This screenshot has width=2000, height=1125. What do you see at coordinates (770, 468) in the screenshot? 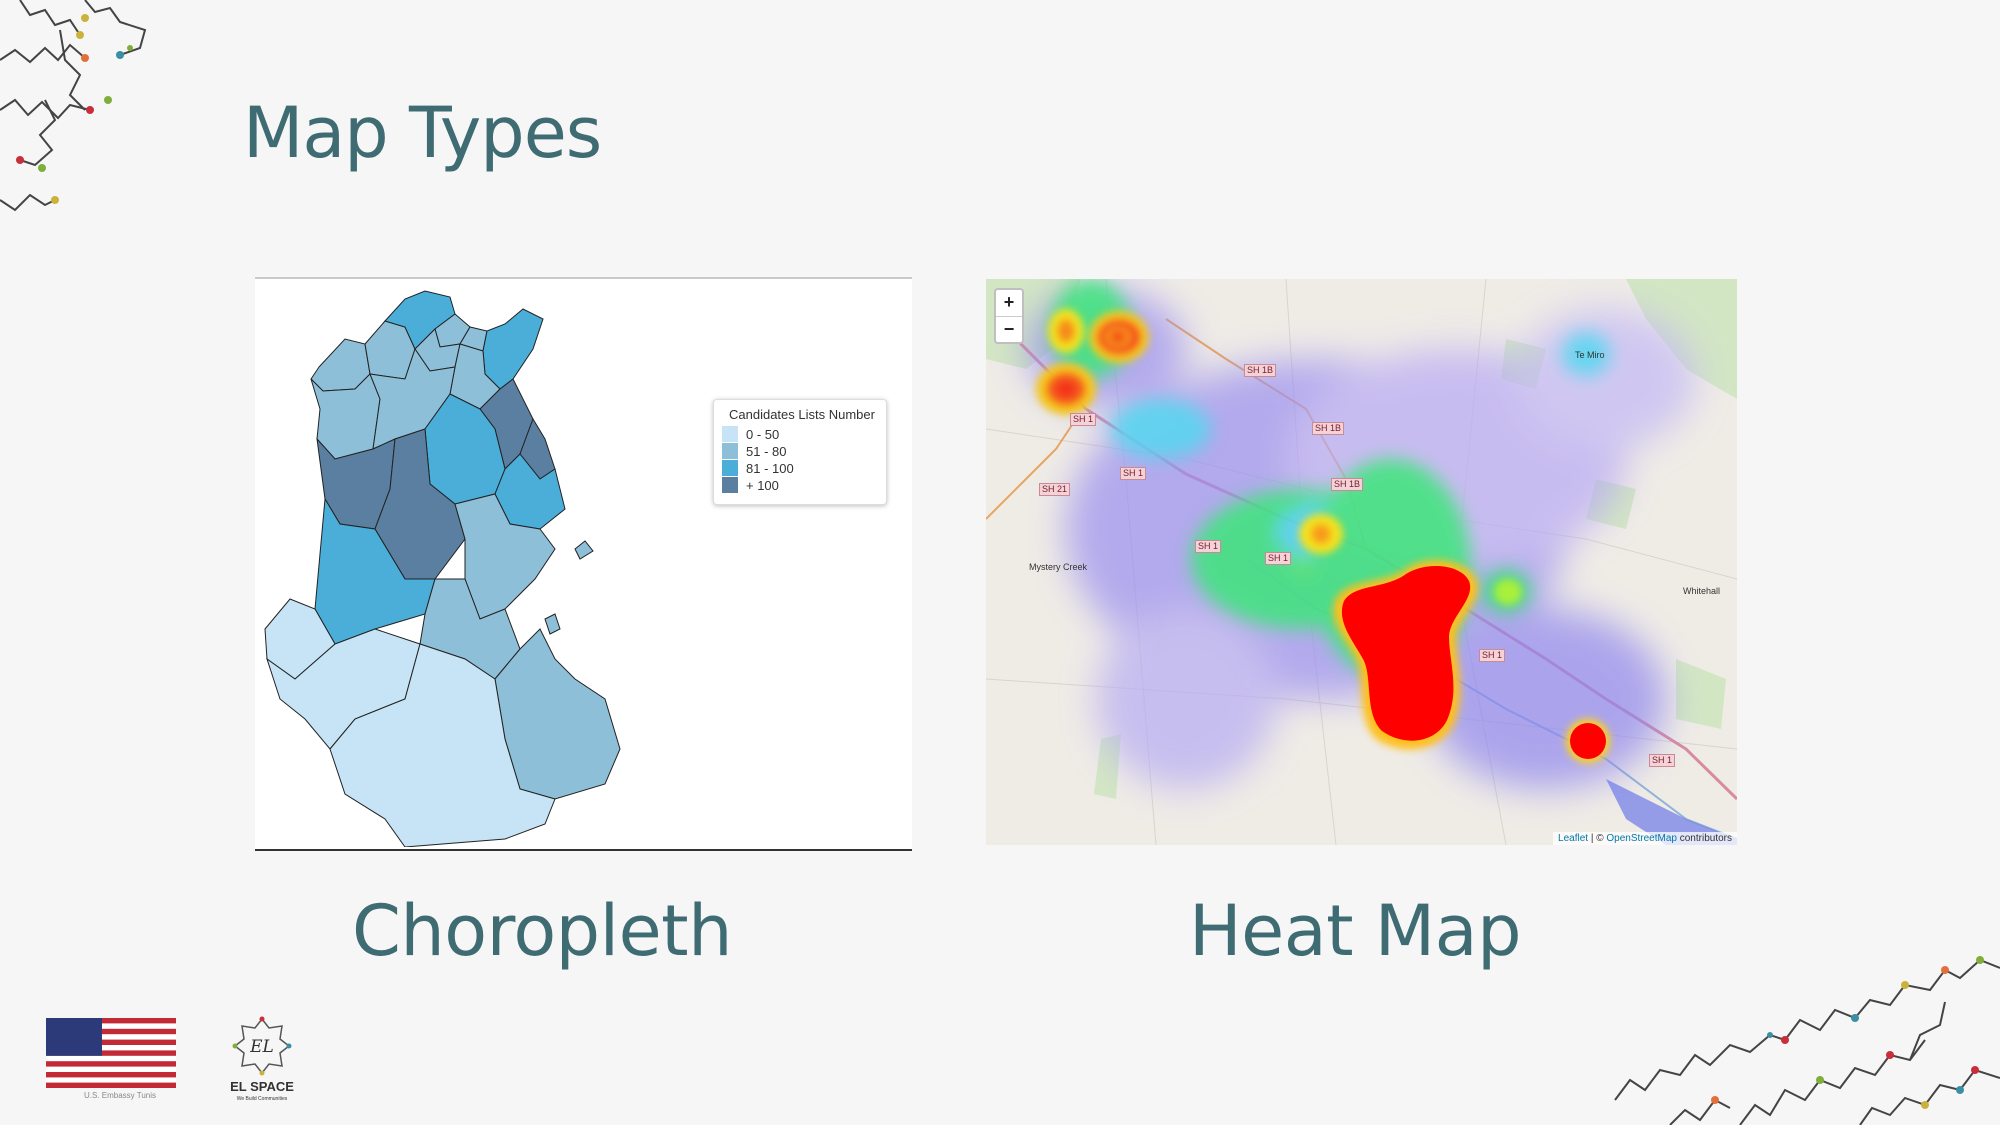
I see `legend-label: 81 - 100` at bounding box center [770, 468].